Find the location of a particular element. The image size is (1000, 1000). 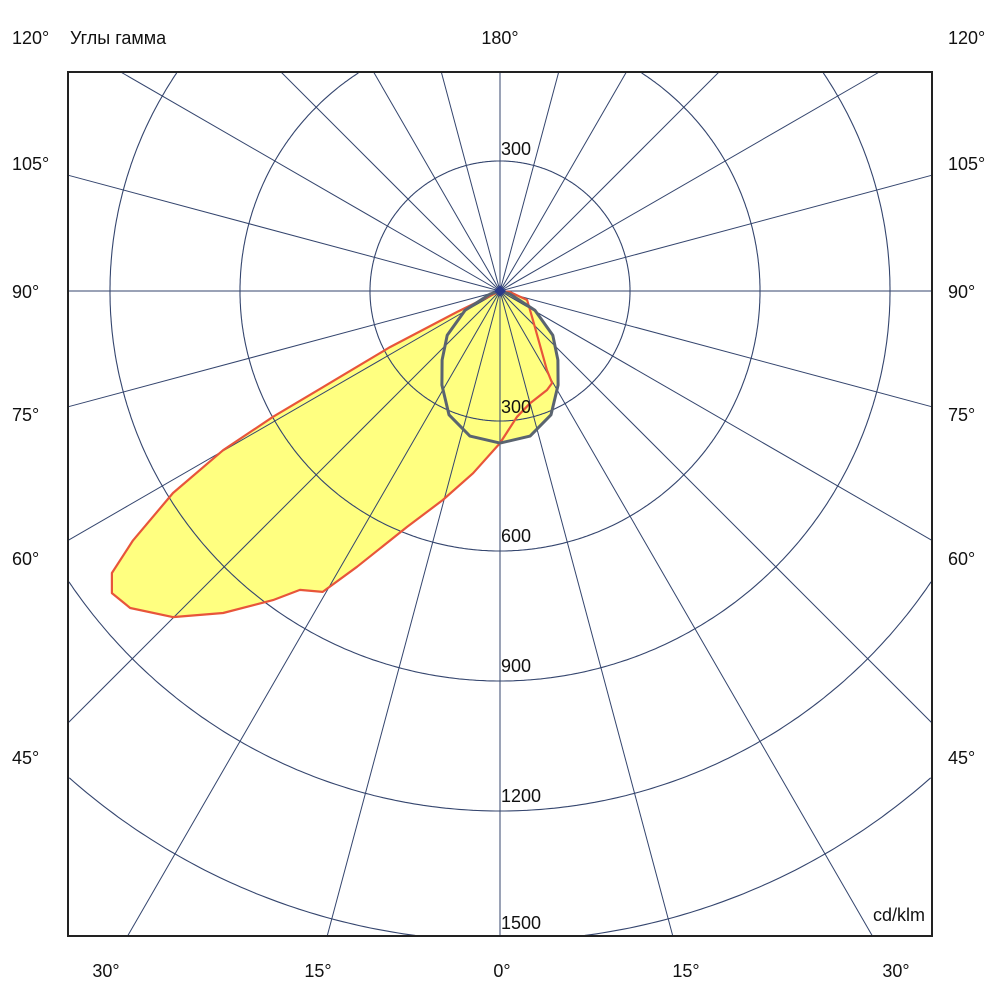

intensity-curves is located at coordinates (335, 454).